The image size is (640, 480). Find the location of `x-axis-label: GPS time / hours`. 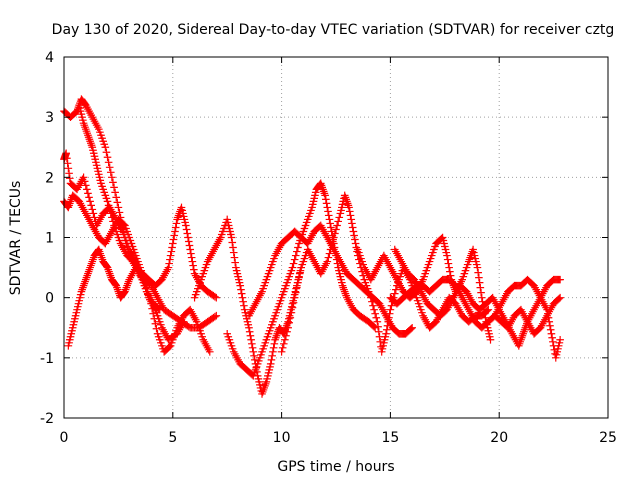

x-axis-label: GPS time / hours is located at coordinates (335, 467).